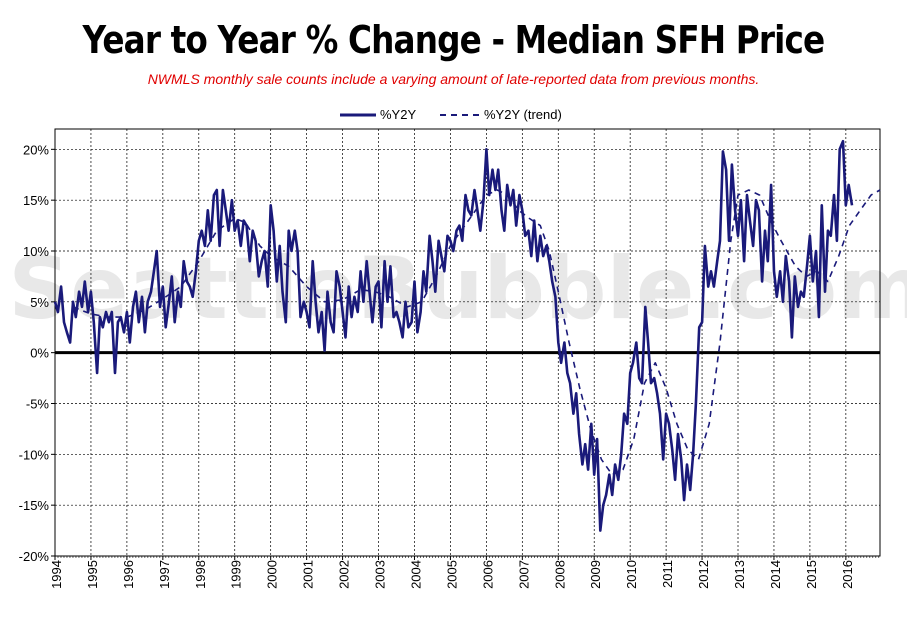 The image size is (907, 618). What do you see at coordinates (739, 574) in the screenshot?
I see `x-tick-label: 2013` at bounding box center [739, 574].